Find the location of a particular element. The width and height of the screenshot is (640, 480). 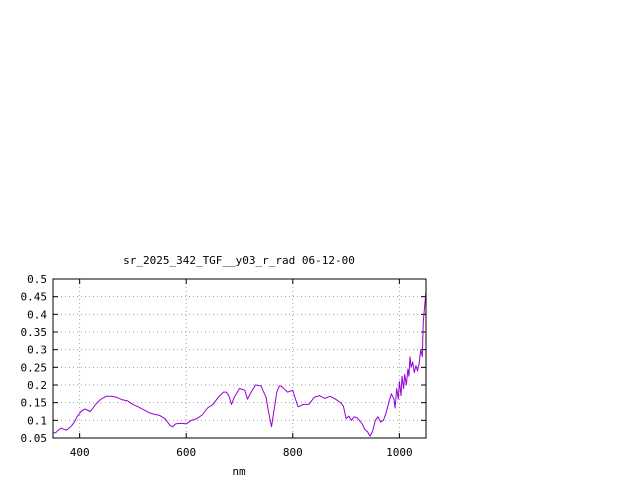

y-tick-label: 0.1 is located at coordinates (37, 420).